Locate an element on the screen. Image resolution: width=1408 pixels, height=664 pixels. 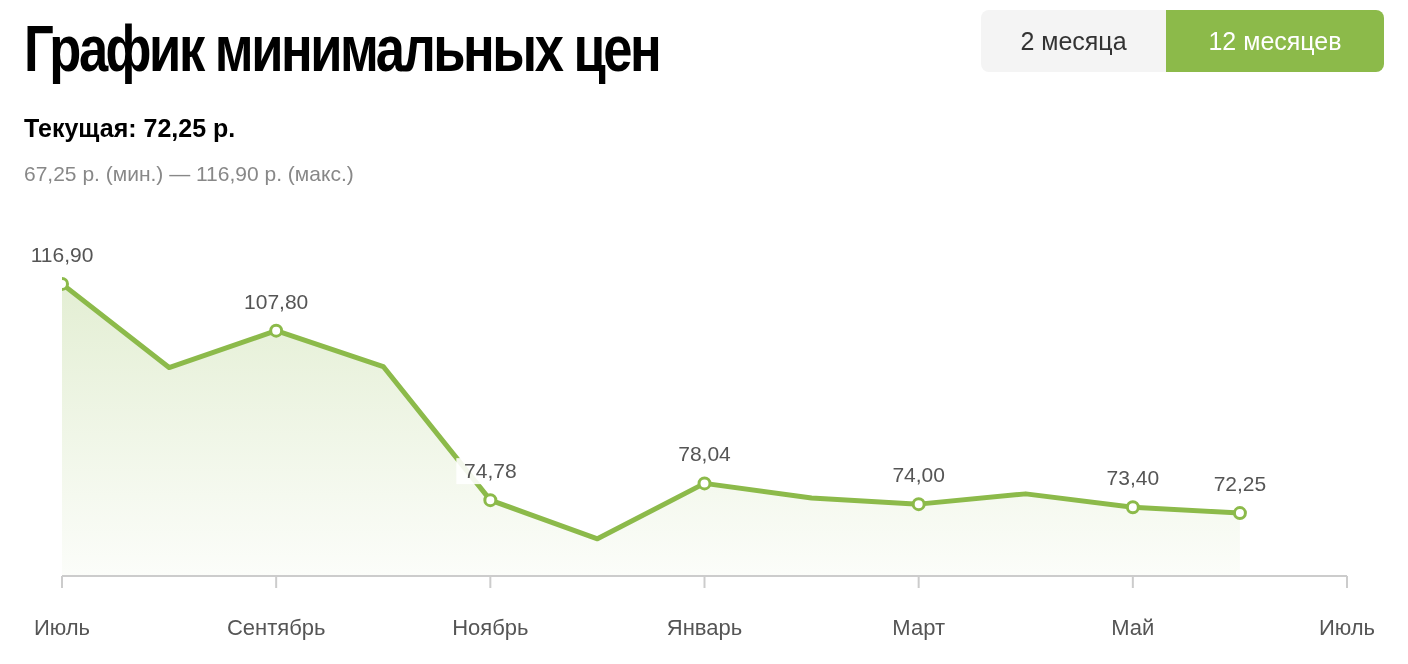
text: 67,25 р. (мин.) — 116,90 р. (макс.) is located at coordinates (189, 174).